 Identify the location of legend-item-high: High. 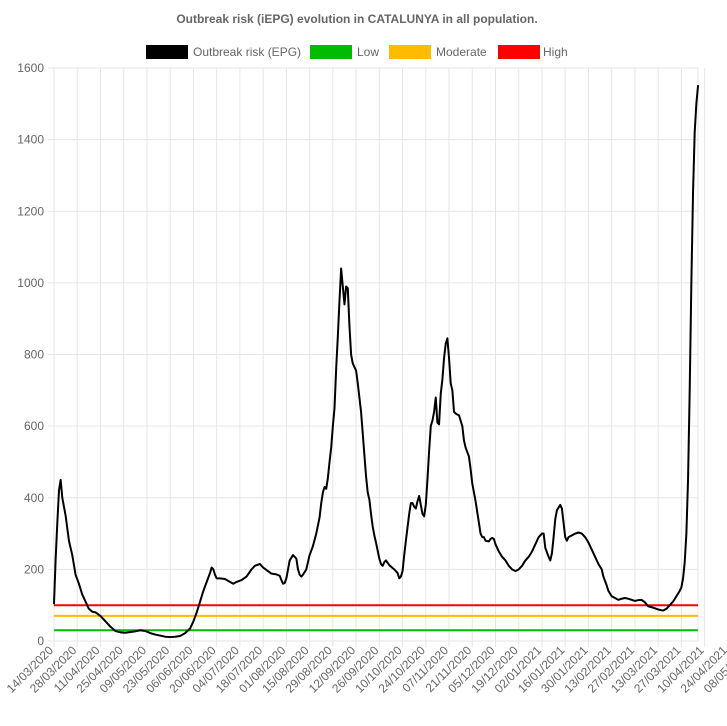
(533, 52).